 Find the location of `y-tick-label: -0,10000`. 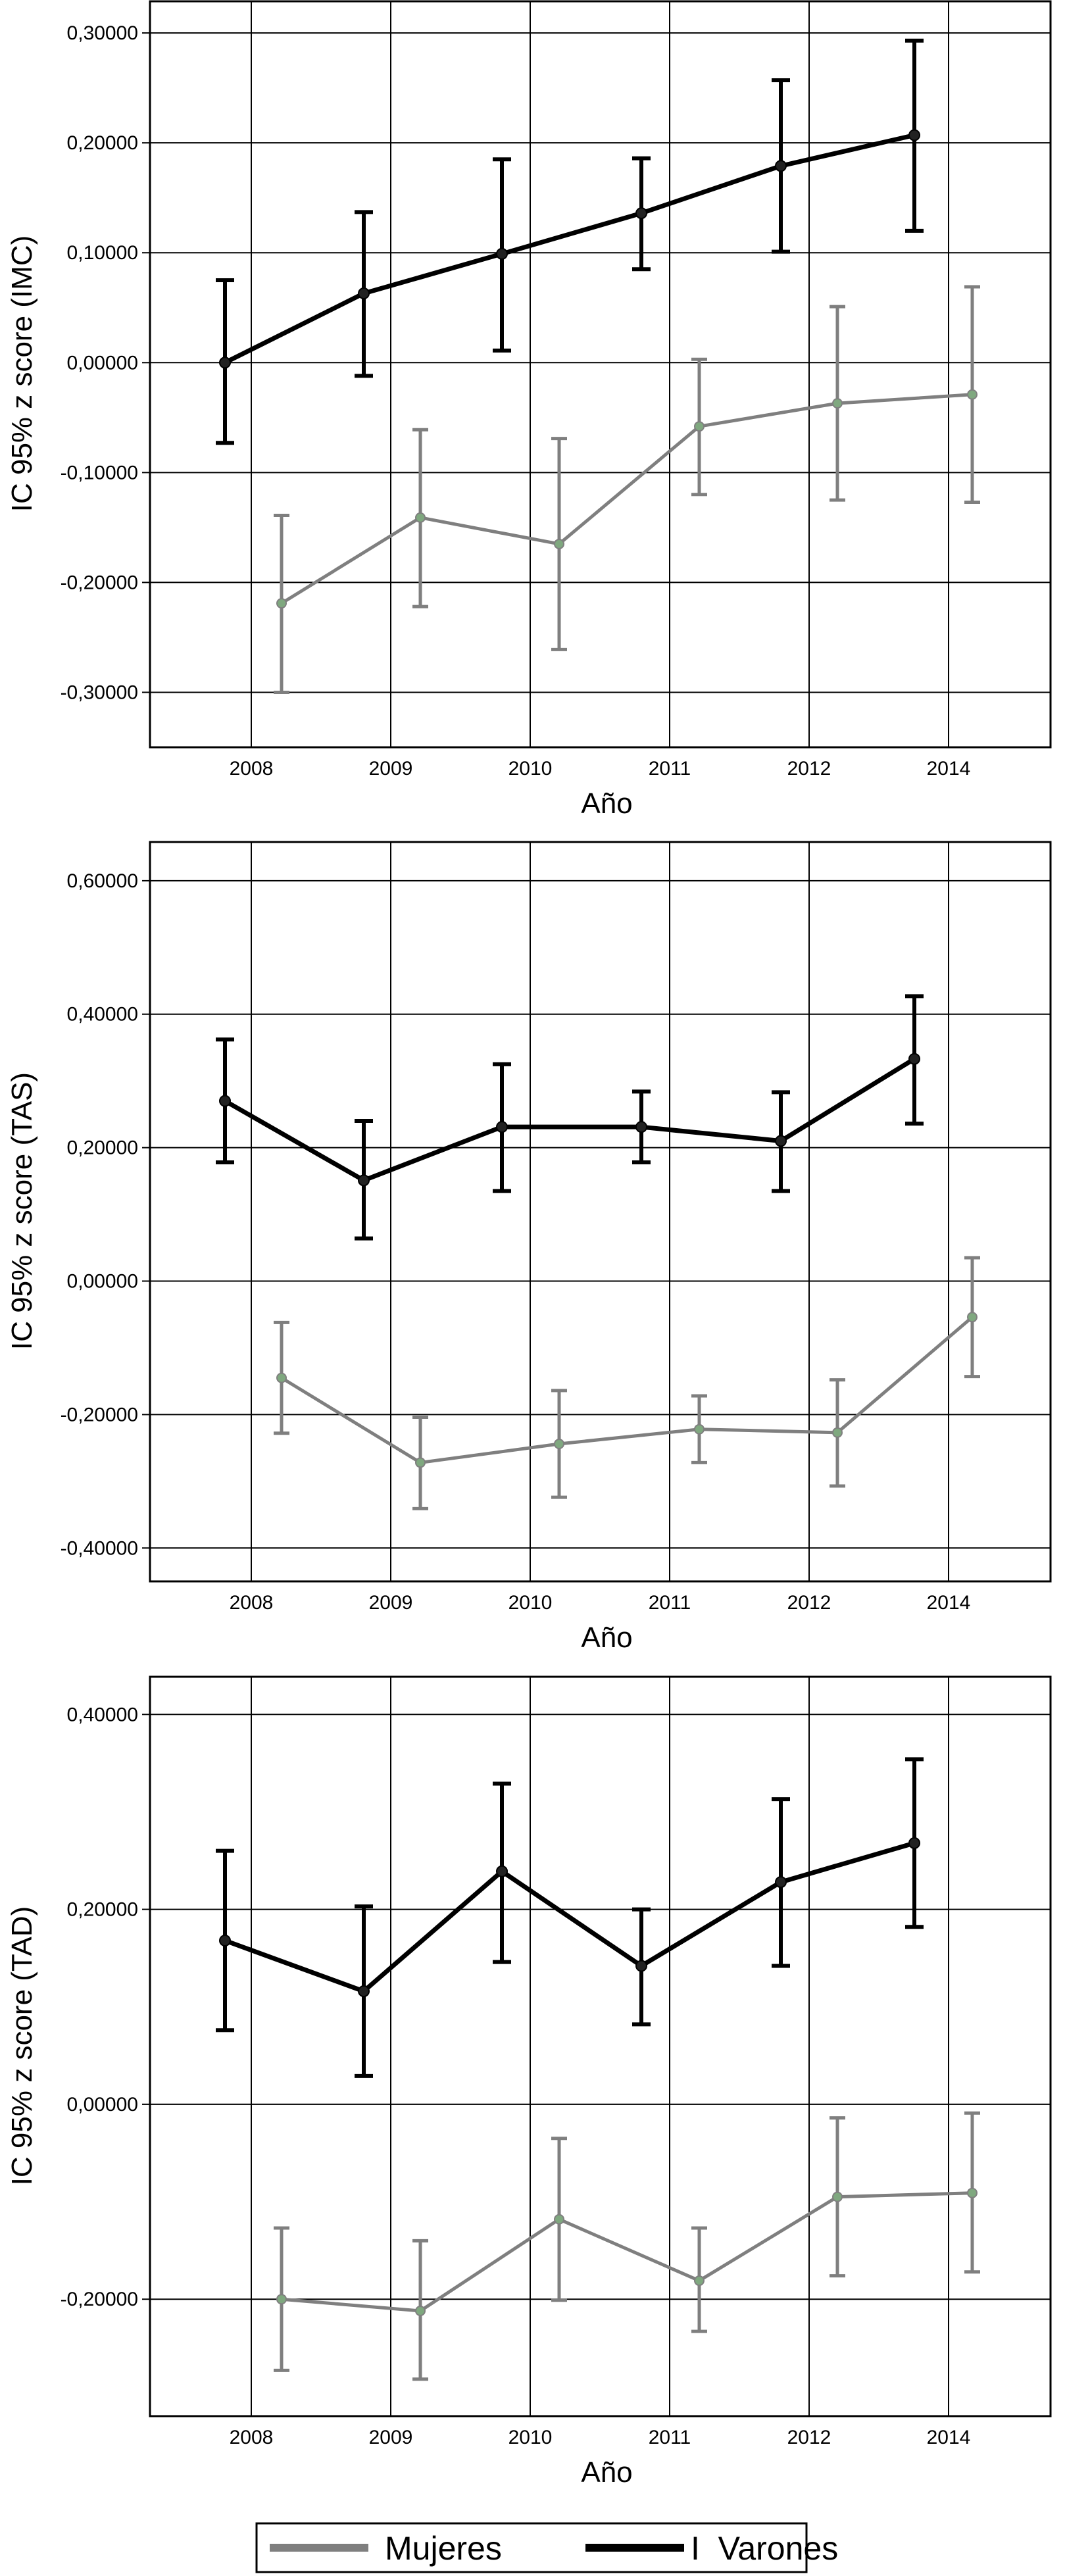

y-tick-label: -0,10000 is located at coordinates (99, 472).